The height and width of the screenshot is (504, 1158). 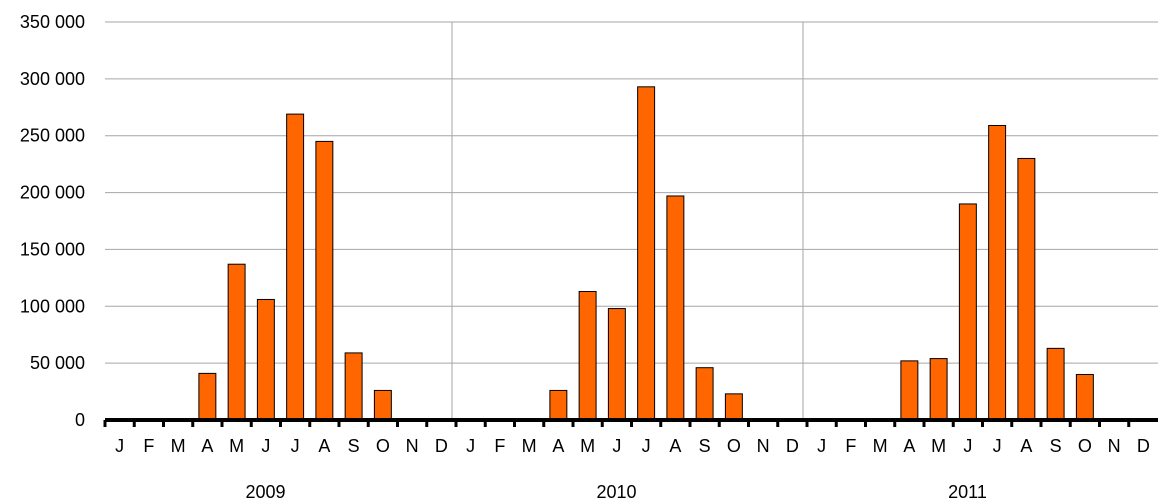 What do you see at coordinates (57, 363) in the screenshot?
I see `y-tick-label: 50 000` at bounding box center [57, 363].